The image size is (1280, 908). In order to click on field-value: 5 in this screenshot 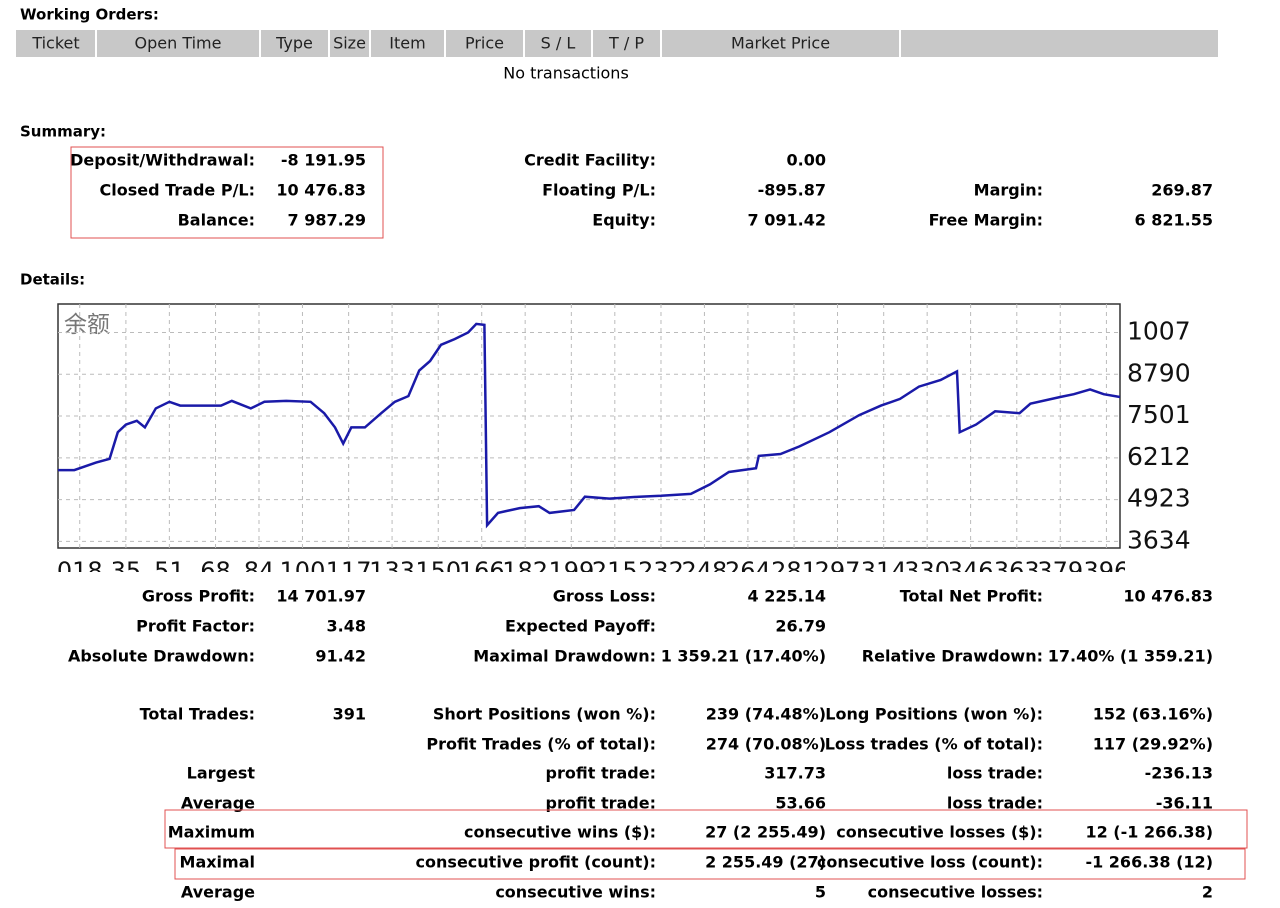, I will do `click(820, 892)`.